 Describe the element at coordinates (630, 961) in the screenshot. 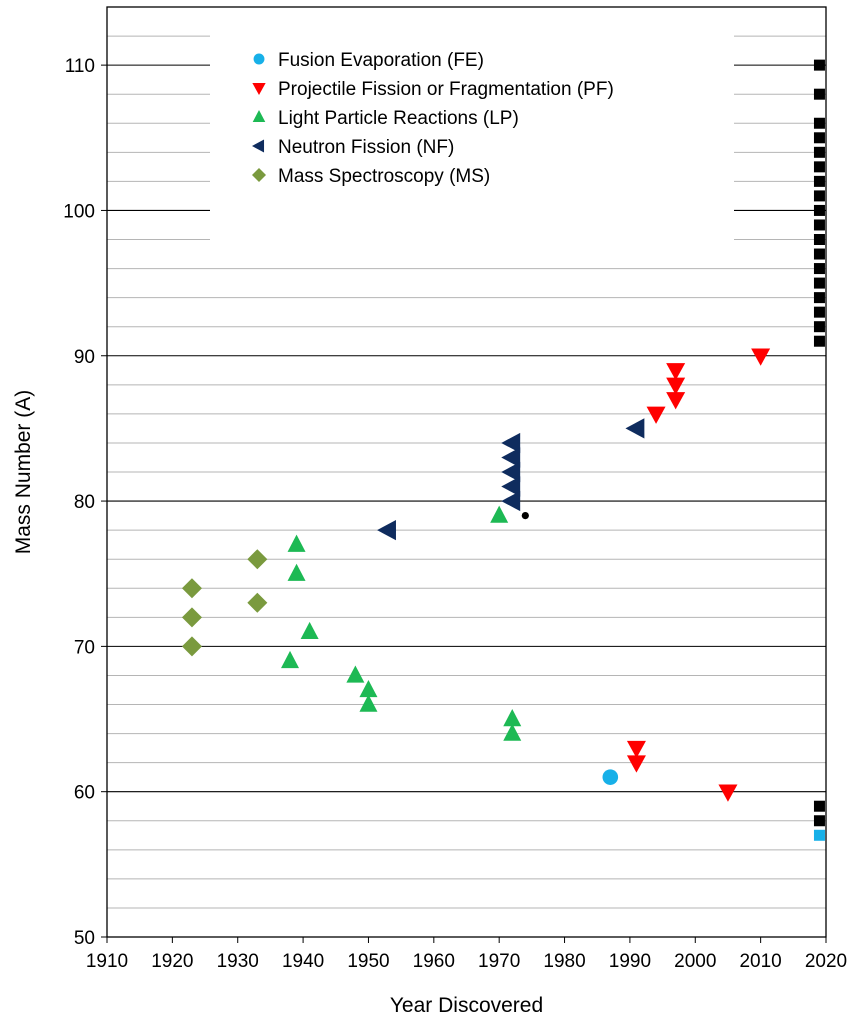

I see `x-tick-label: 1990` at that location.